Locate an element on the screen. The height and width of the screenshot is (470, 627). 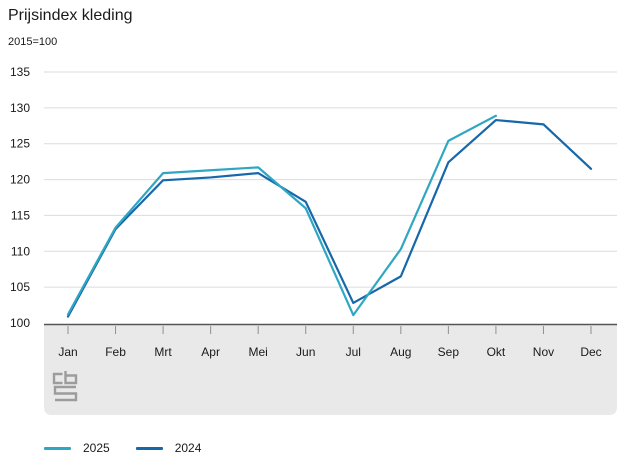
chart-legend: 2025 2024 is located at coordinates (122, 448).